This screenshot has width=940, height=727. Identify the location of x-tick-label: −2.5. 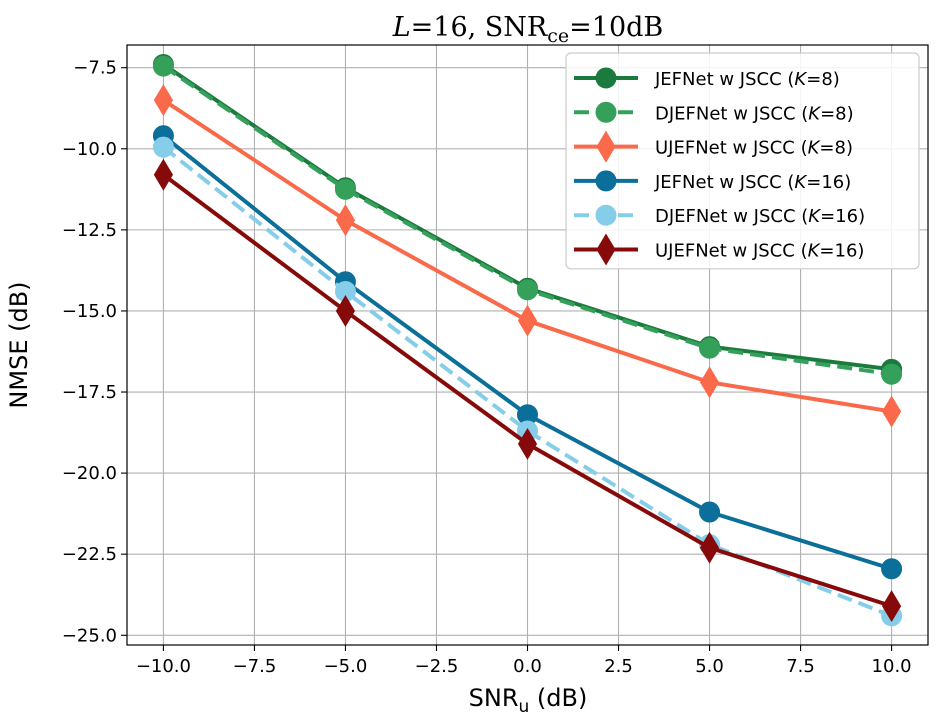
(437, 666).